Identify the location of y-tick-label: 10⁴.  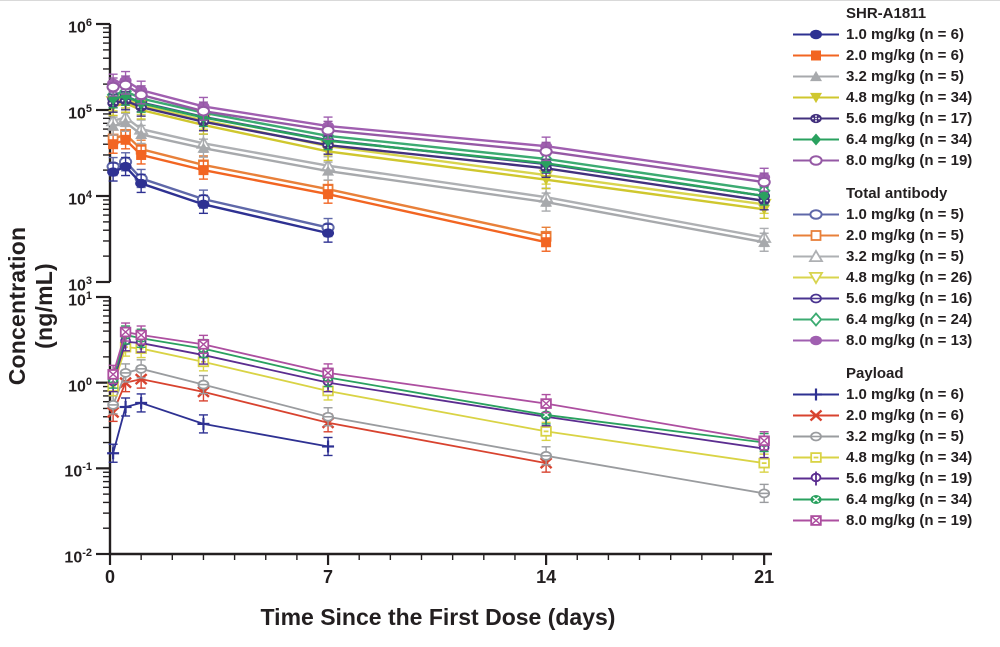
(80, 199).